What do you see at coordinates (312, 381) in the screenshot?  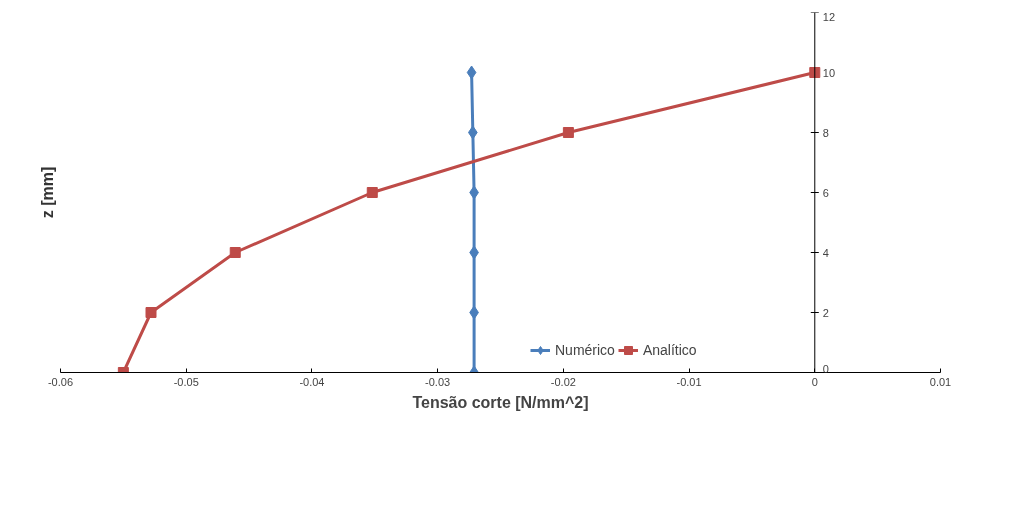 I see `x-tick-label: -0.04` at bounding box center [312, 381].